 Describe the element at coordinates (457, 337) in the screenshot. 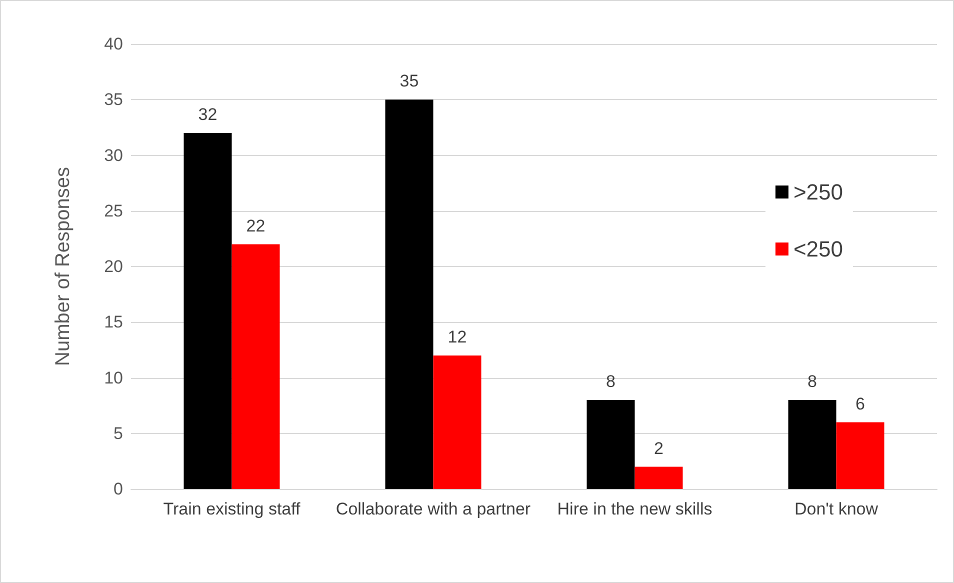

I see `data-label: 12` at that location.